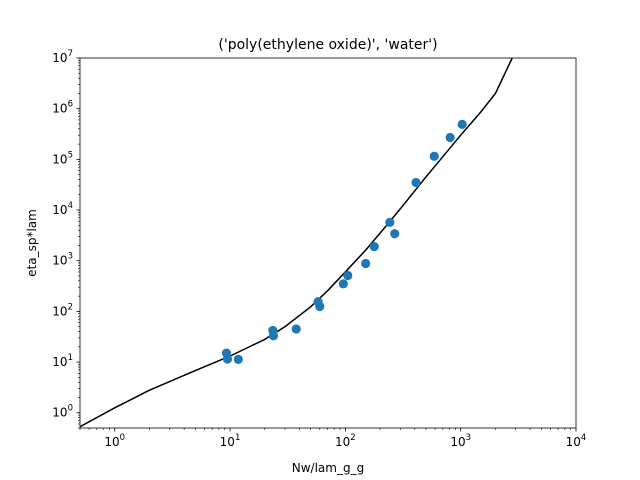  I want to click on x-axis-label: Nw/lam_g_g, so click(328, 468).